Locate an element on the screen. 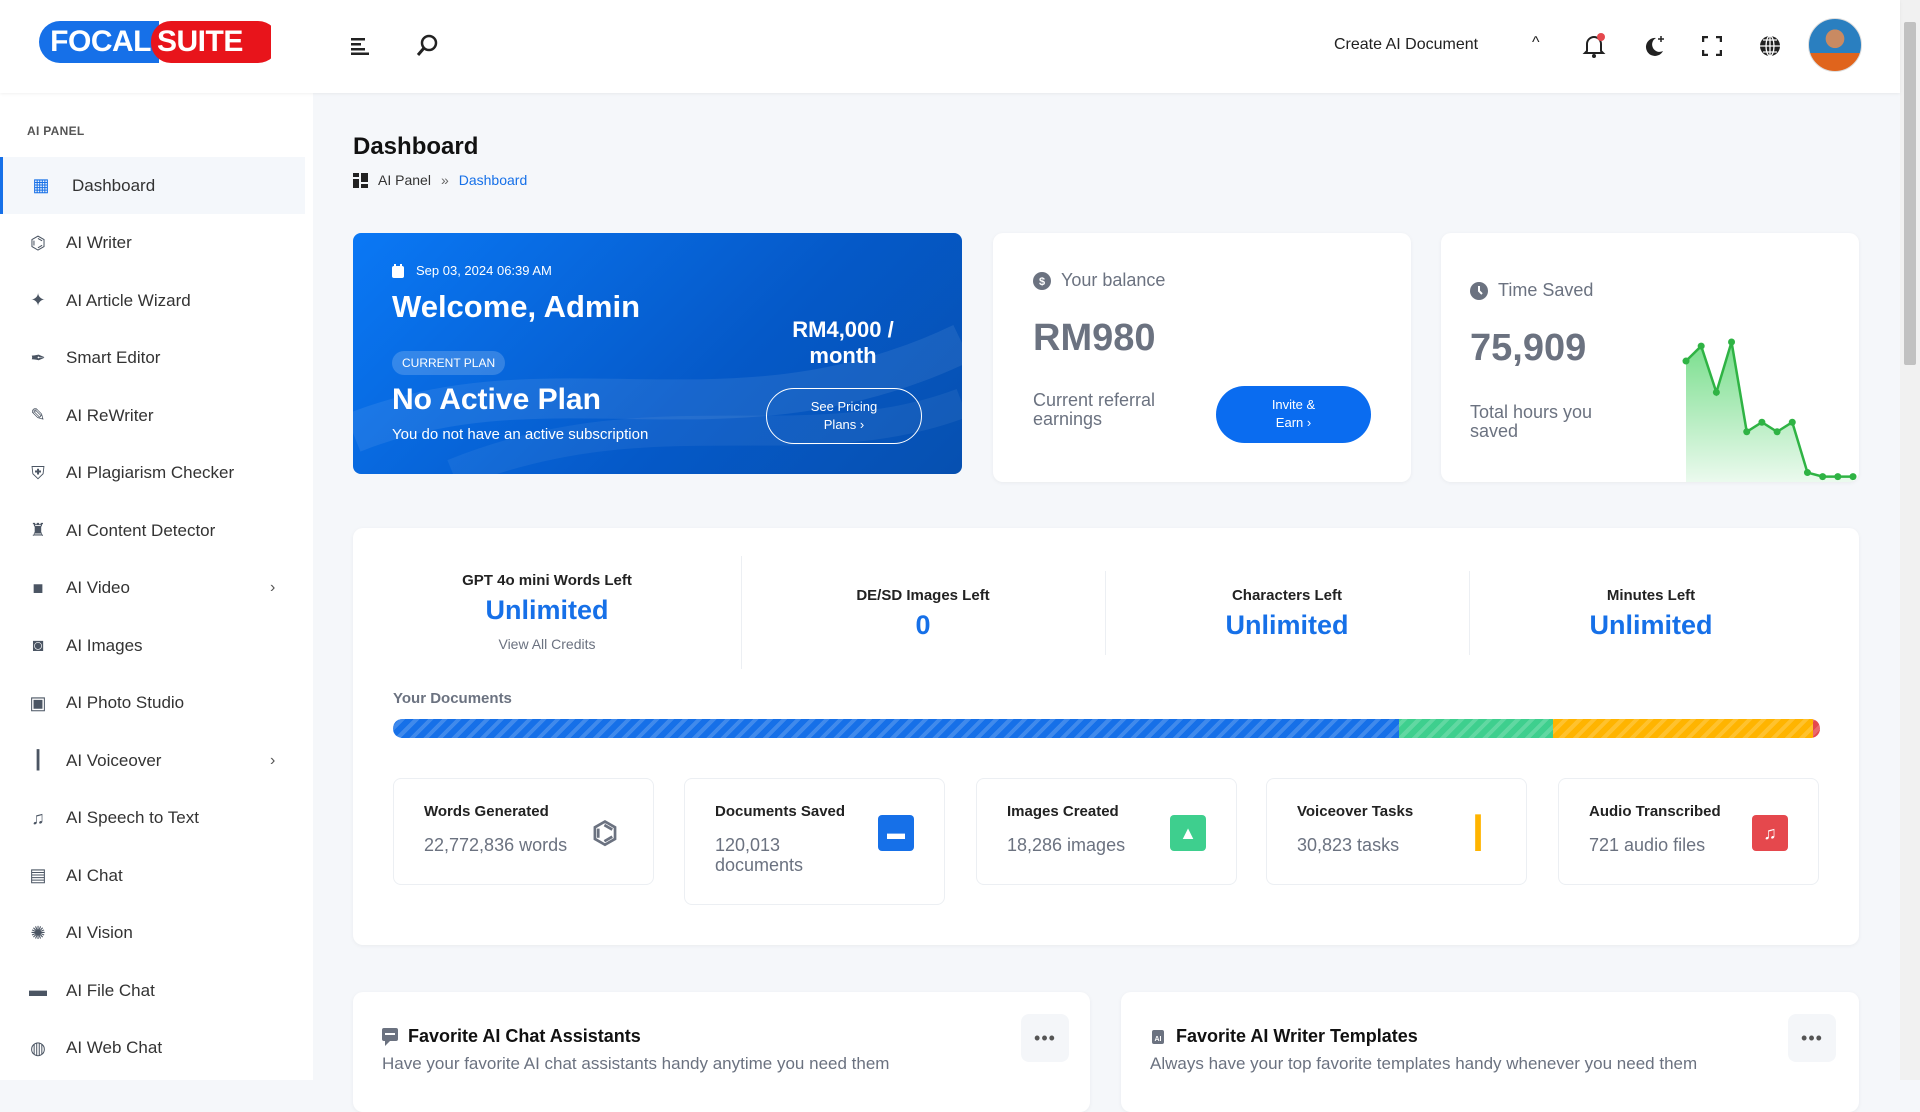 Image resolution: width=1920 pixels, height=1112 pixels. sidebar-item-ai-rewriter: ✎ AI ReWriter is located at coordinates (152, 415).